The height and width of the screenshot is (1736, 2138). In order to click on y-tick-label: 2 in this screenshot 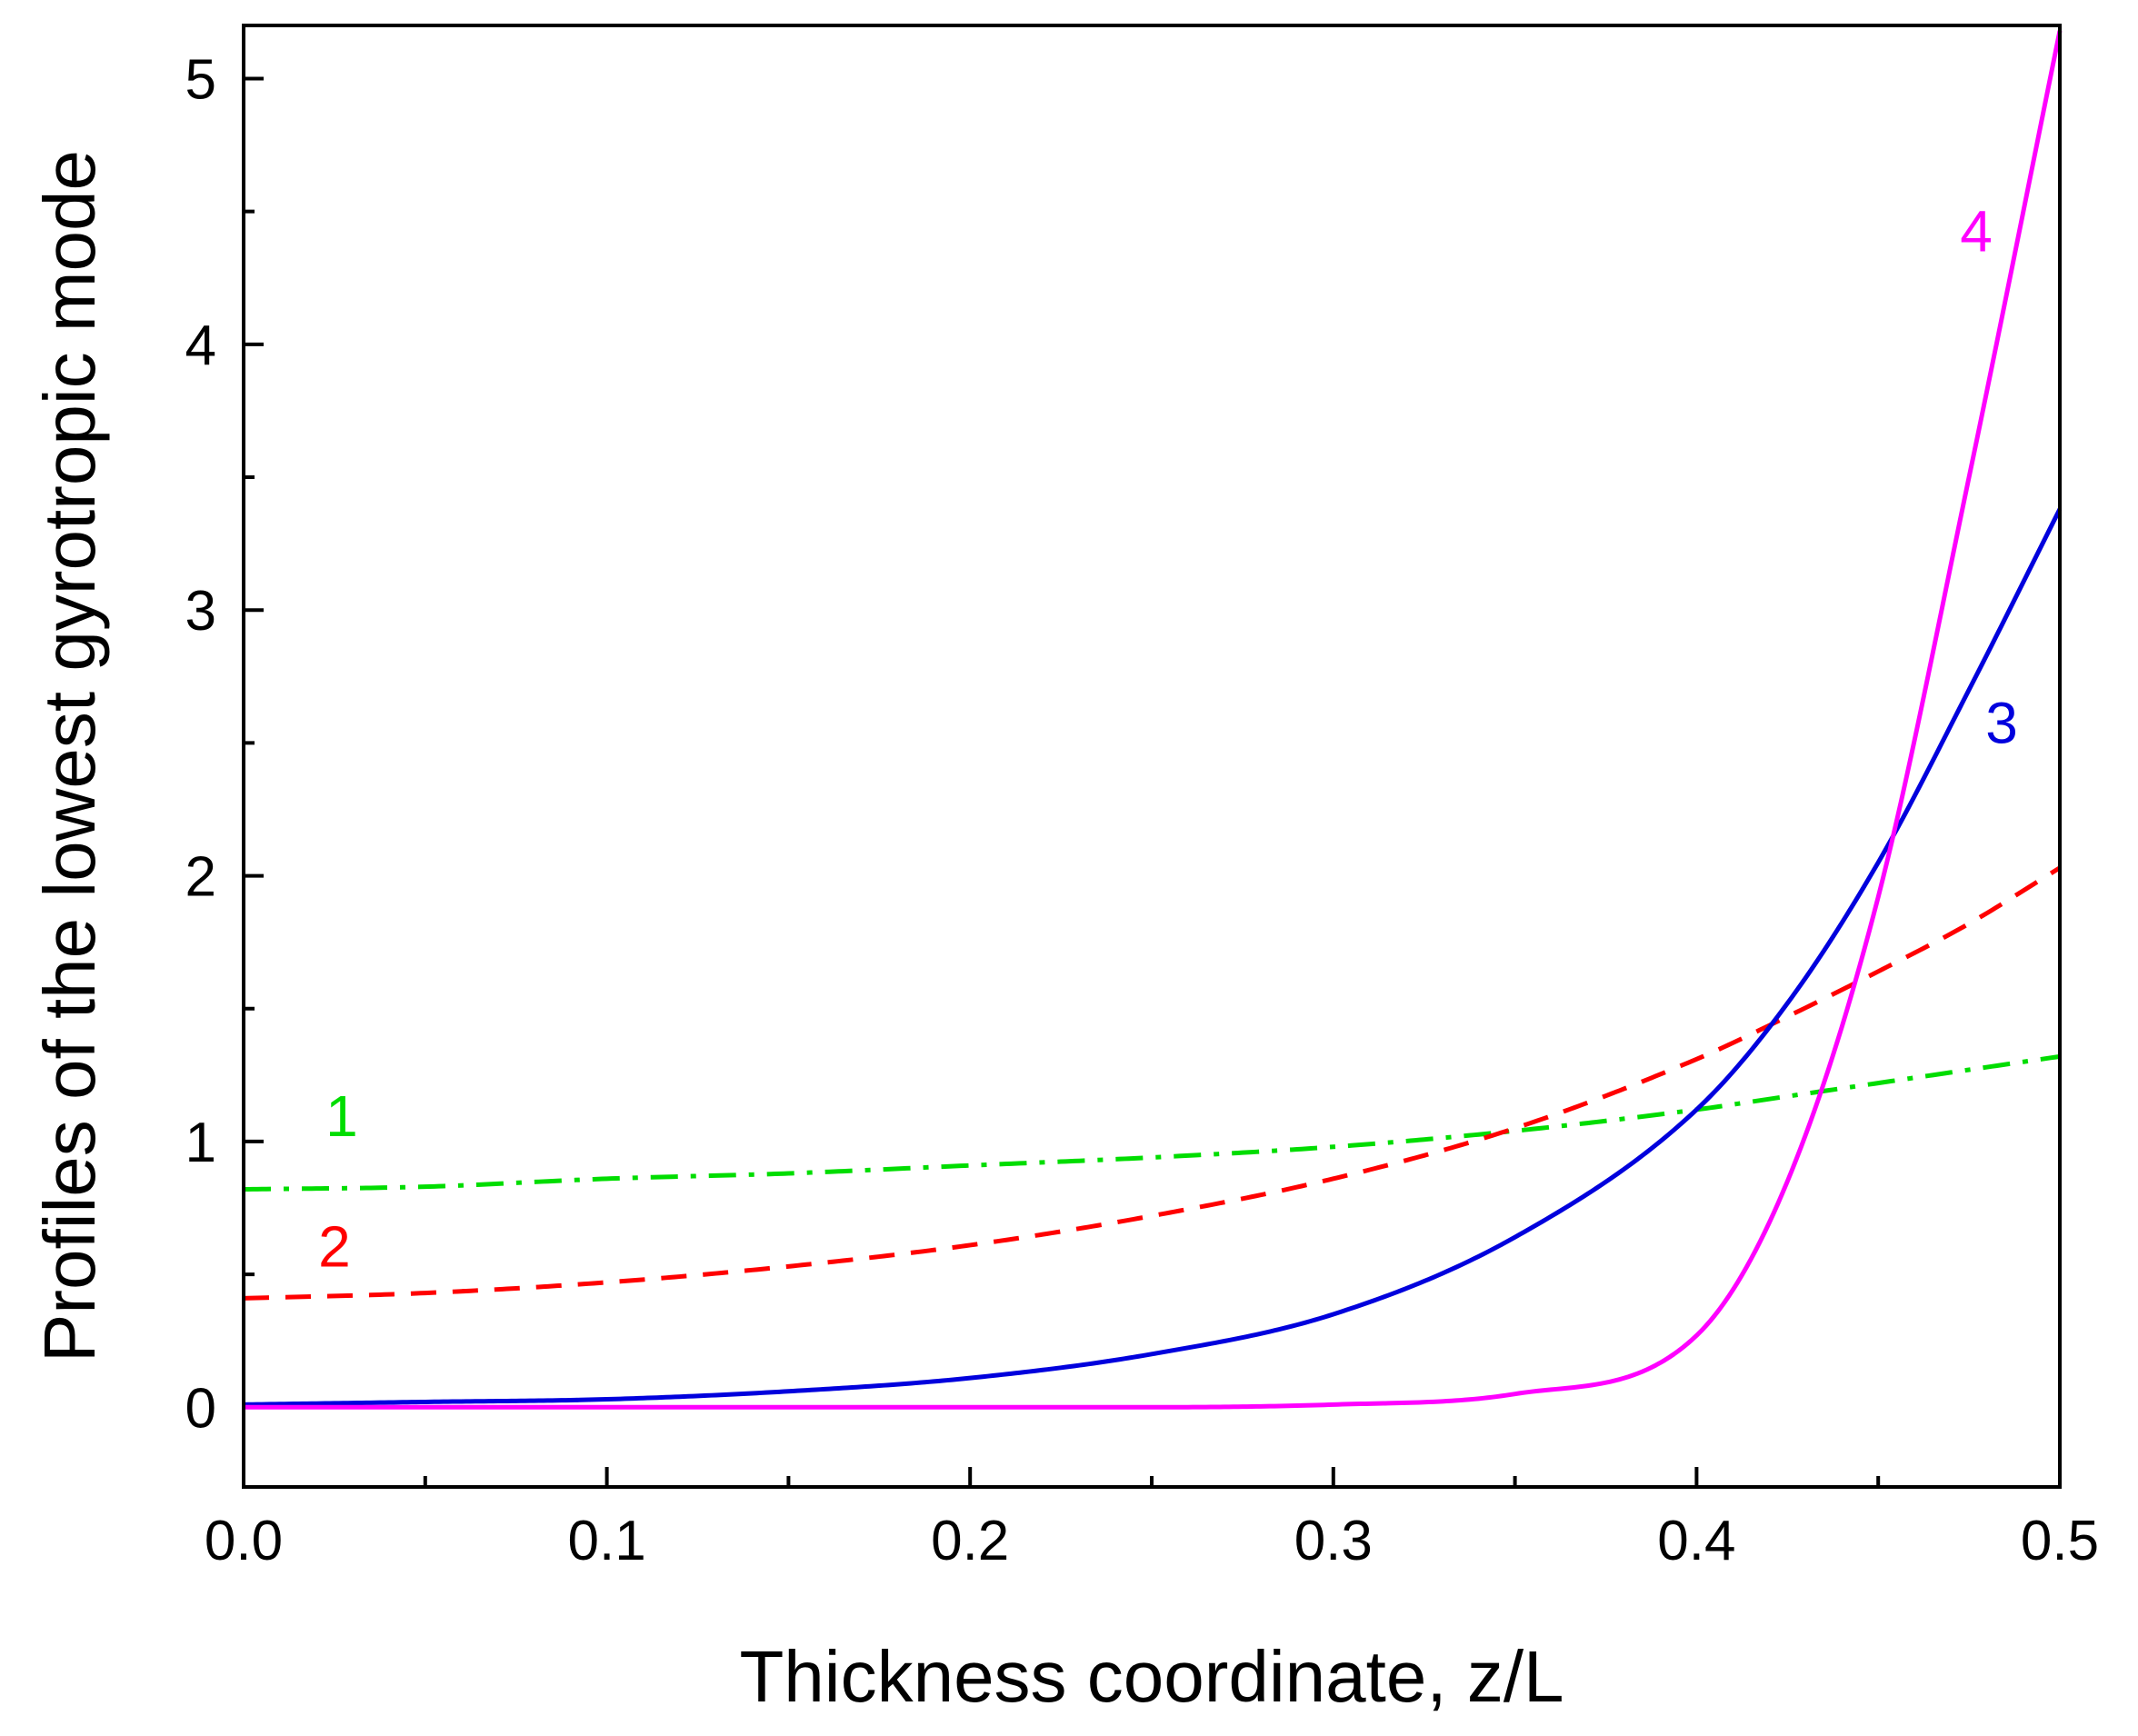, I will do `click(200, 878)`.